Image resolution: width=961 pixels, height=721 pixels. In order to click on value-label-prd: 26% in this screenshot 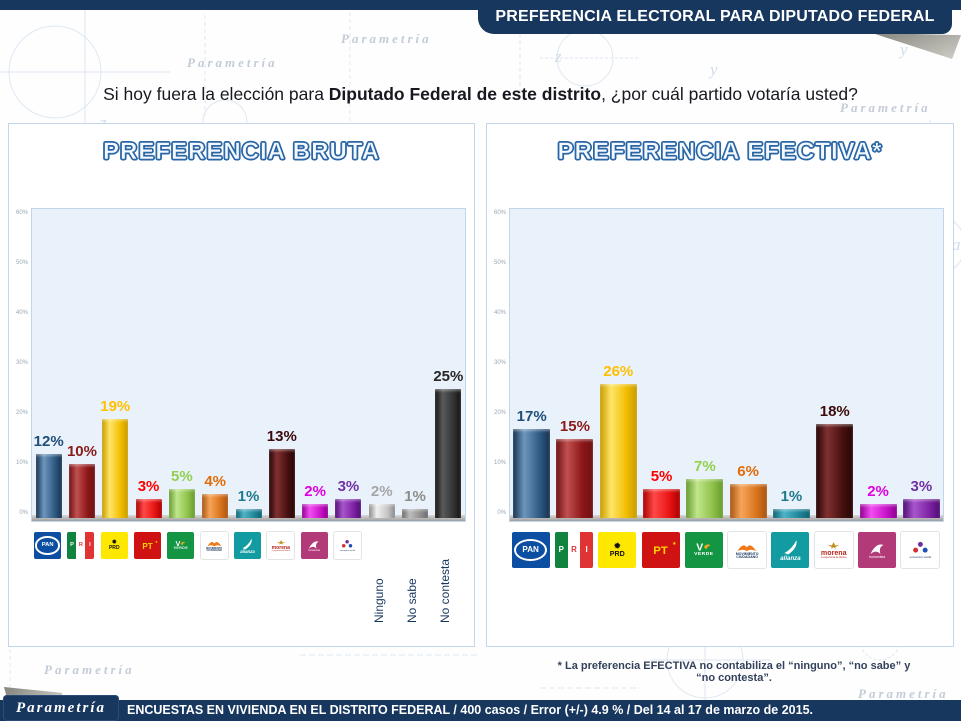, I will do `click(618, 371)`.